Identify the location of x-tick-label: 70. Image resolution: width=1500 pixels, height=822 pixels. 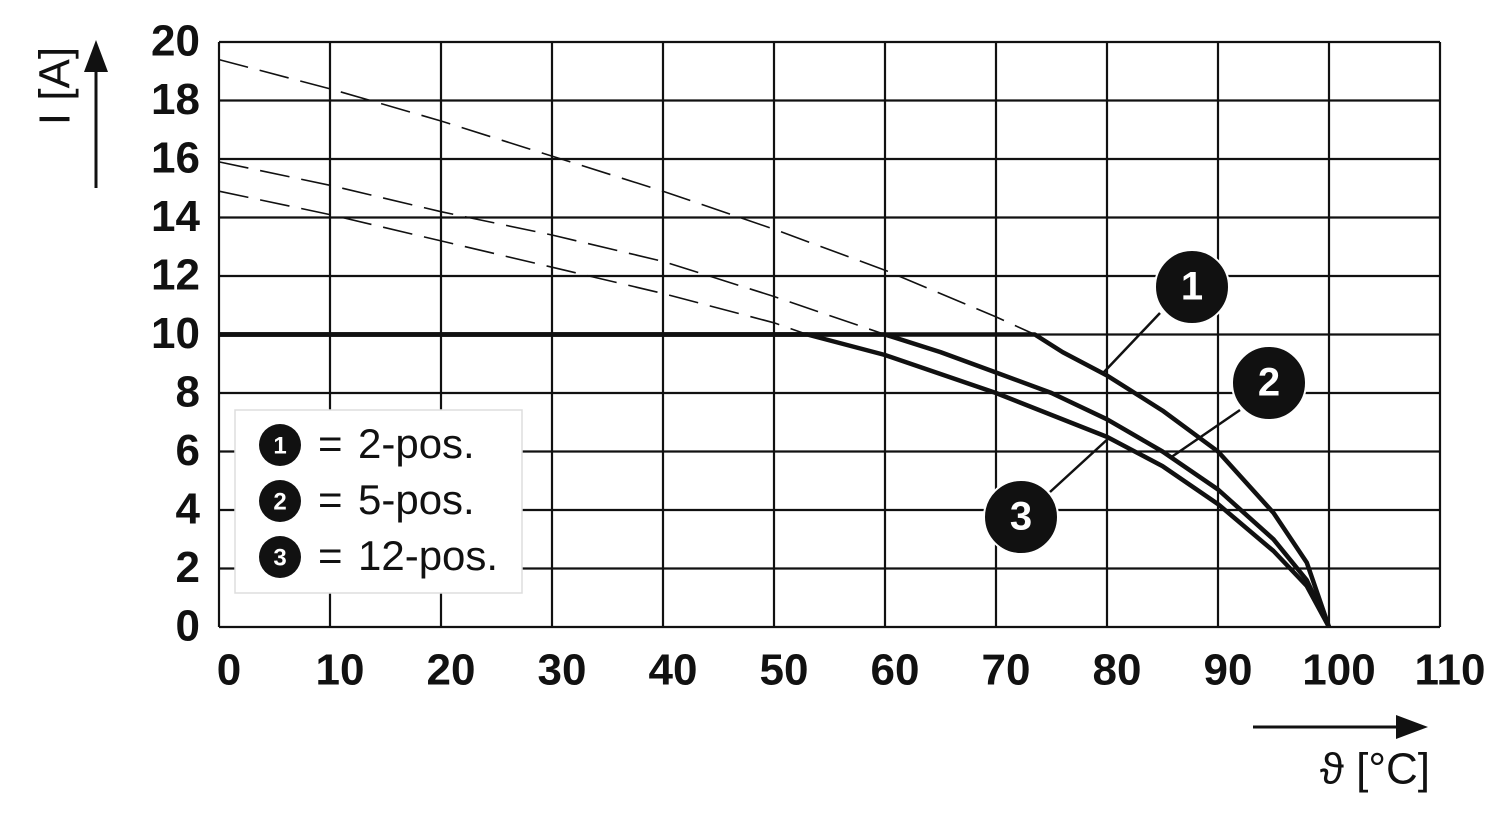
(1006, 670).